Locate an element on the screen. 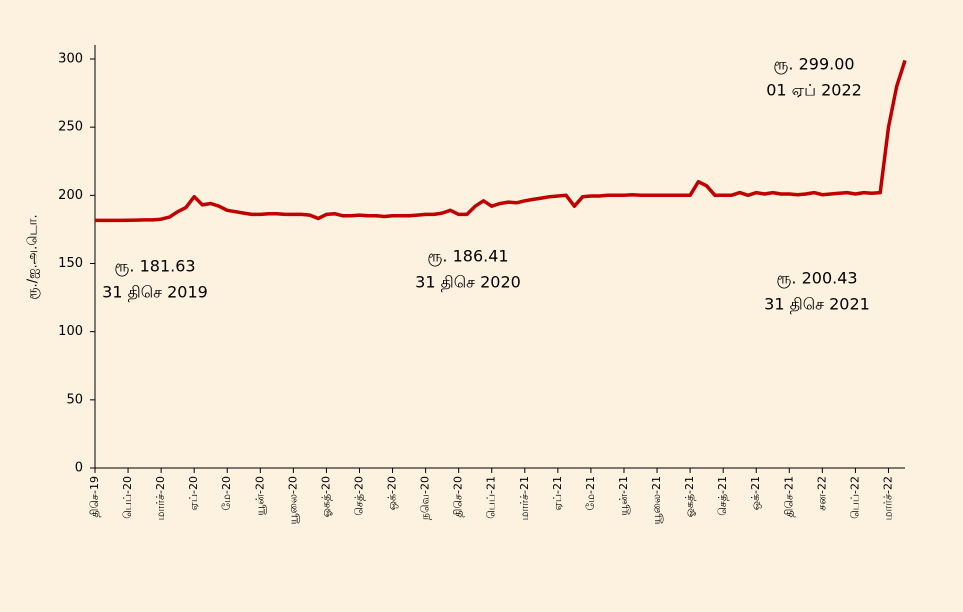 This screenshot has width=963, height=612. x-tick-label: திசெ-20 is located at coordinates (458, 497).